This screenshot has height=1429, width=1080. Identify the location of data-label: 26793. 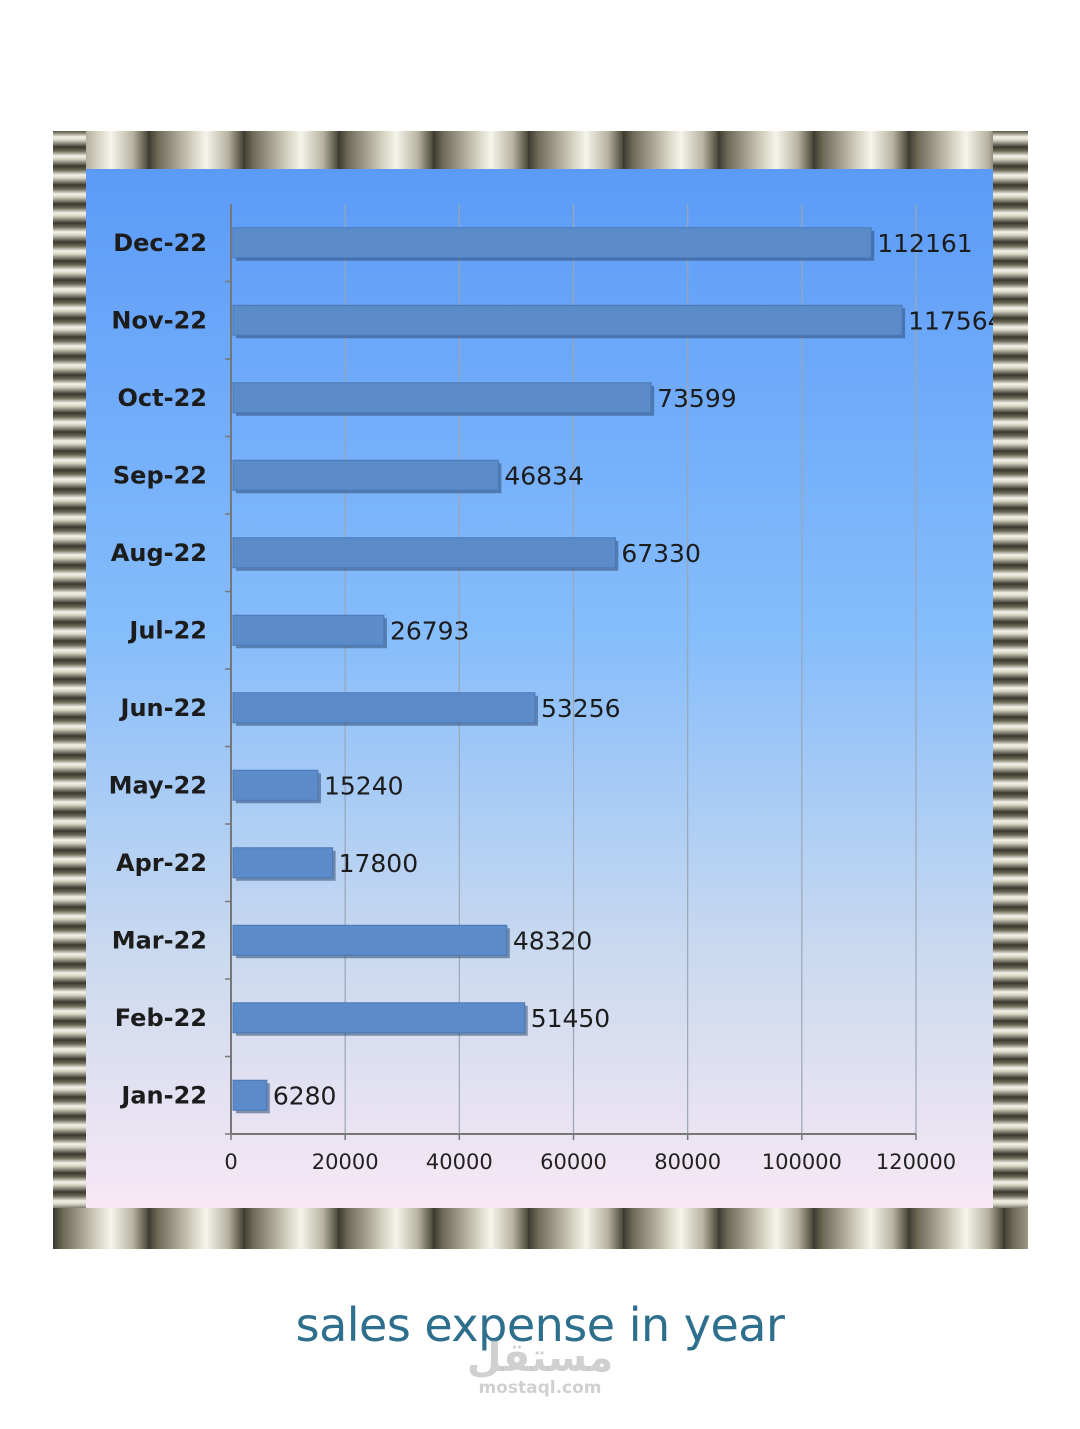
(430, 630).